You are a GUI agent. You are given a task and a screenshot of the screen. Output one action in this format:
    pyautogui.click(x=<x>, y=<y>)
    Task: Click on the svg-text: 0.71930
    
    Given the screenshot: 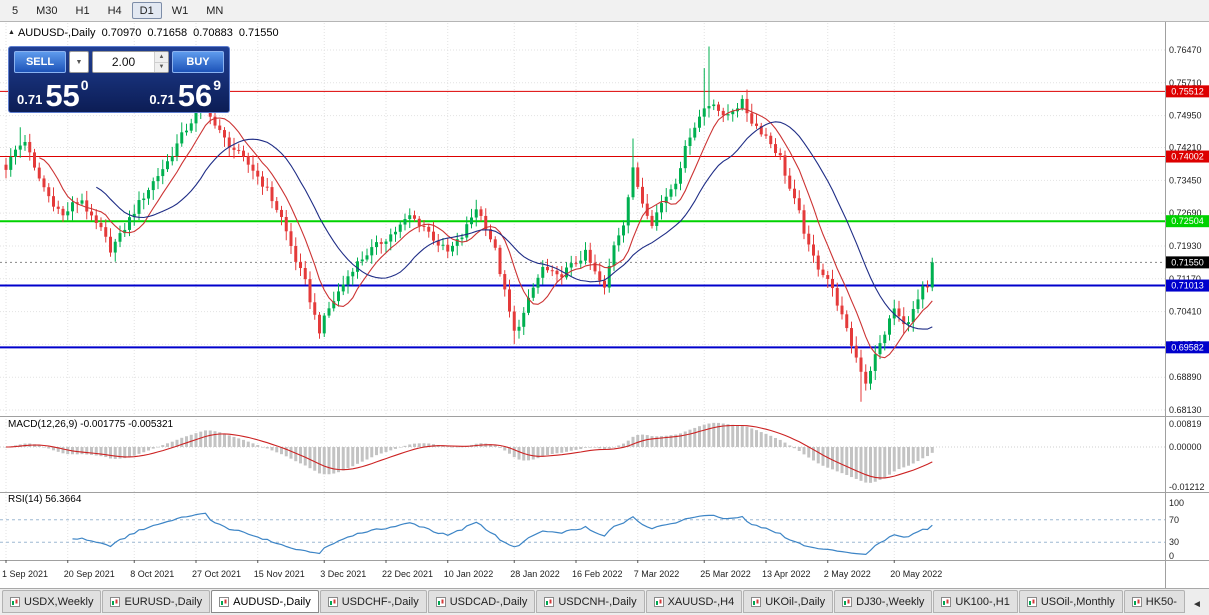 What is the action you would take?
    pyautogui.click(x=1185, y=246)
    